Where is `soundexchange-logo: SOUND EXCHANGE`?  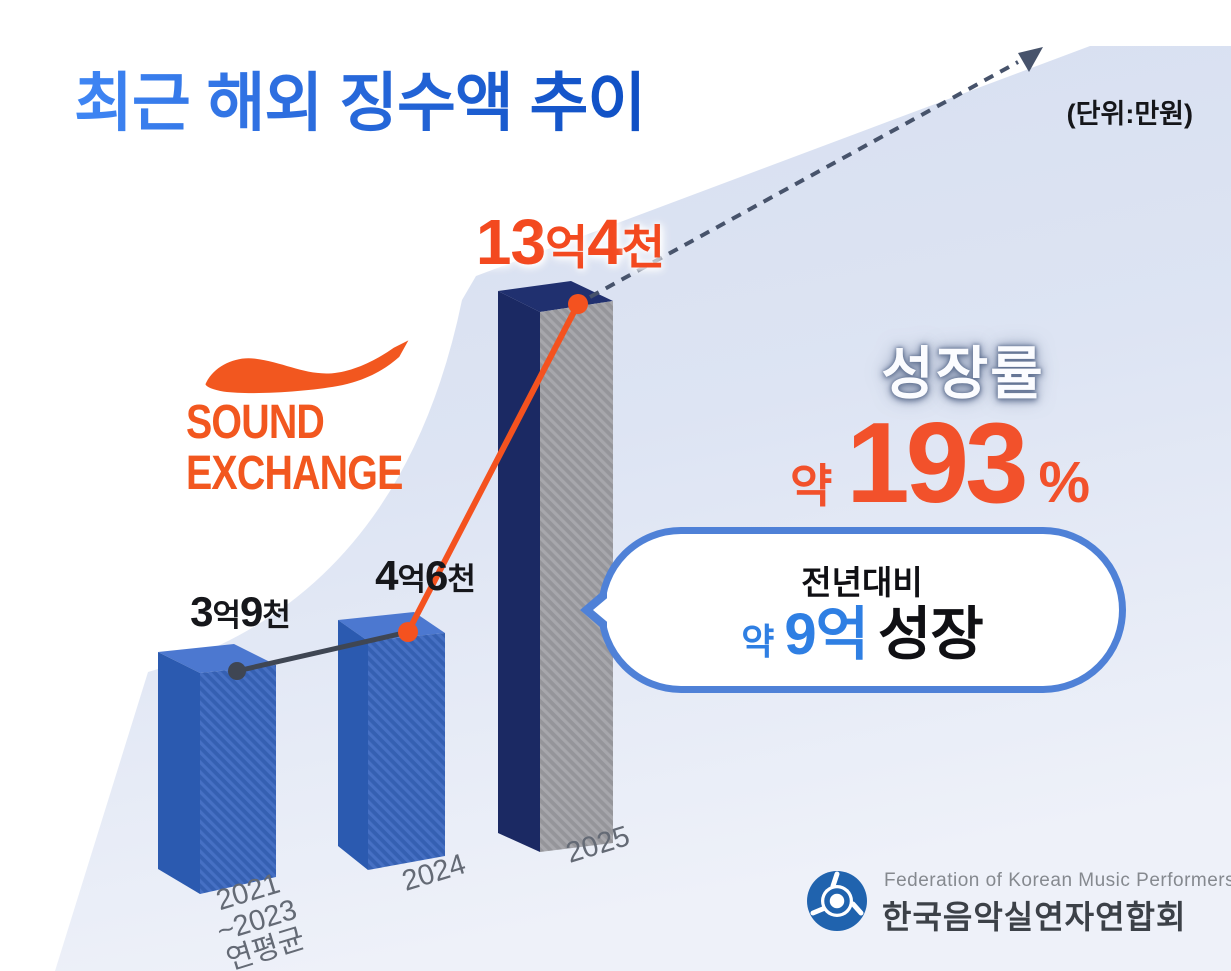
soundexchange-logo: SOUND EXCHANGE is located at coordinates (306, 417).